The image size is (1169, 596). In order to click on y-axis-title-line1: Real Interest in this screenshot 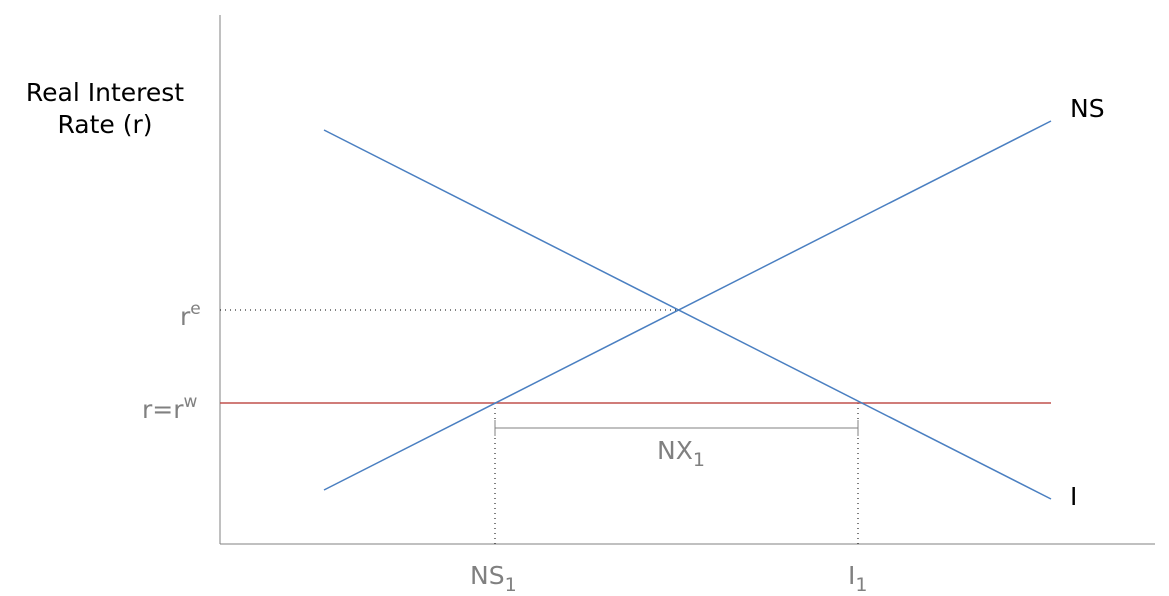, I will do `click(105, 92)`.